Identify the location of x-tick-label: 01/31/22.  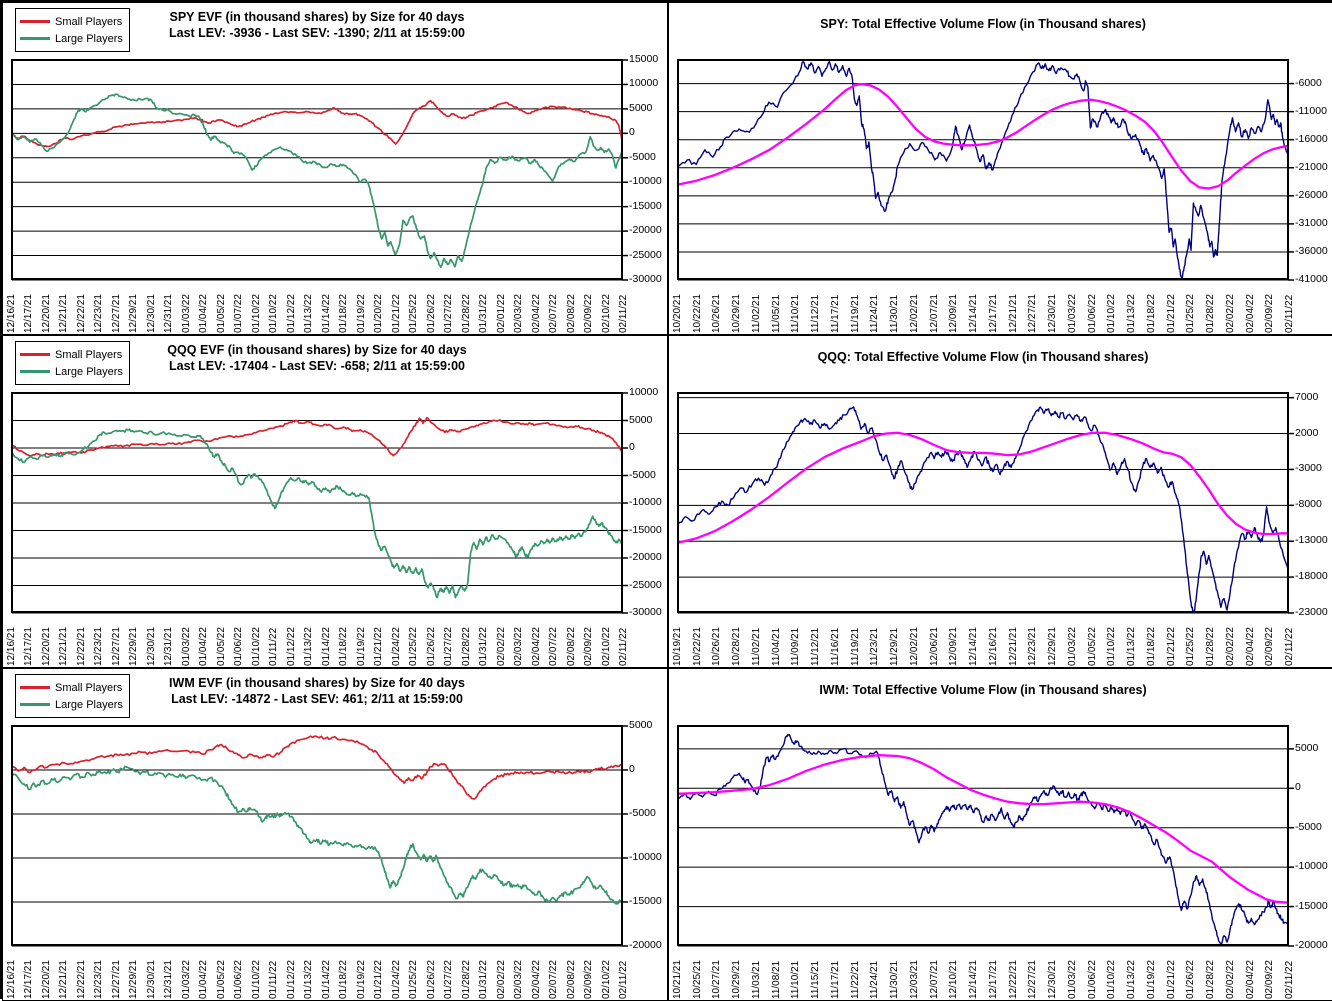
(484, 313).